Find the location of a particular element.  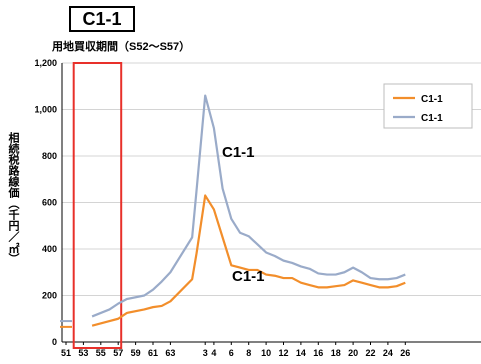

x-tick-label: 55 is located at coordinates (101, 353).